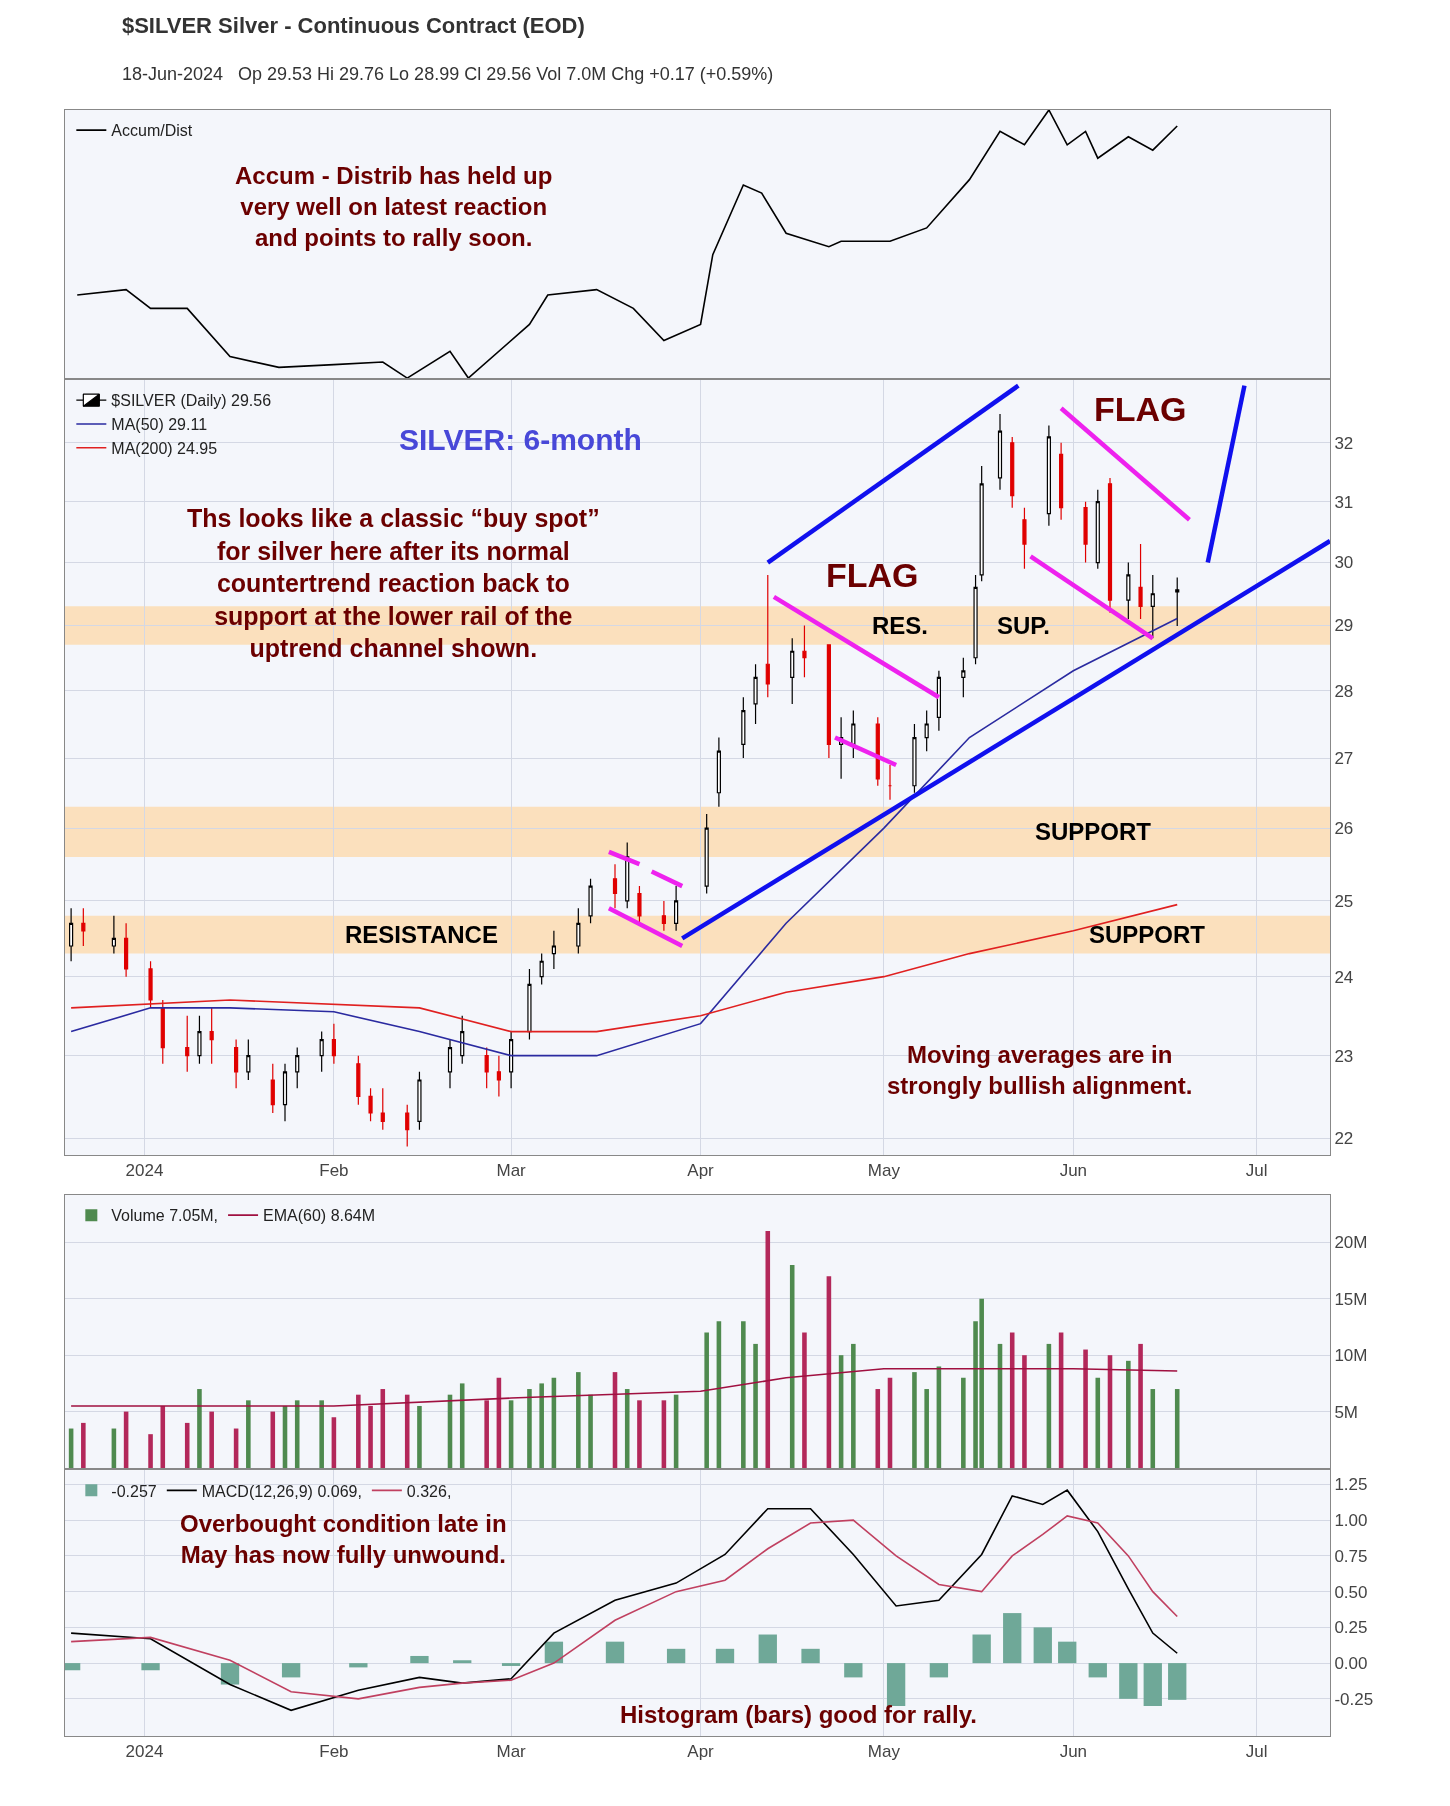 The image size is (1450, 1806). What do you see at coordinates (1351, 1556) in the screenshot?
I see `y-tick-label: 0.75` at bounding box center [1351, 1556].